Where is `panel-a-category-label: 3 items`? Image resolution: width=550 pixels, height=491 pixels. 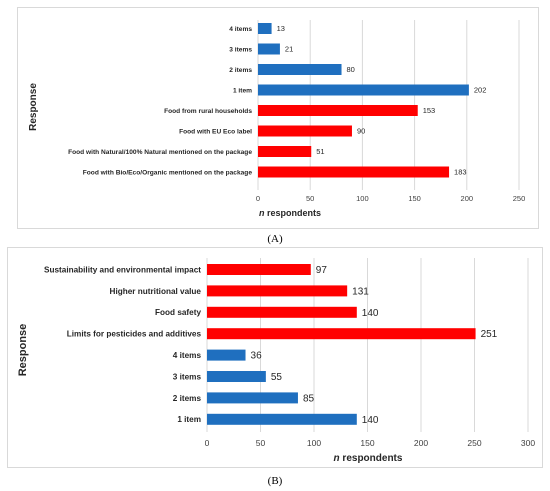
panel-a-category-label: 3 items is located at coordinates (240, 49).